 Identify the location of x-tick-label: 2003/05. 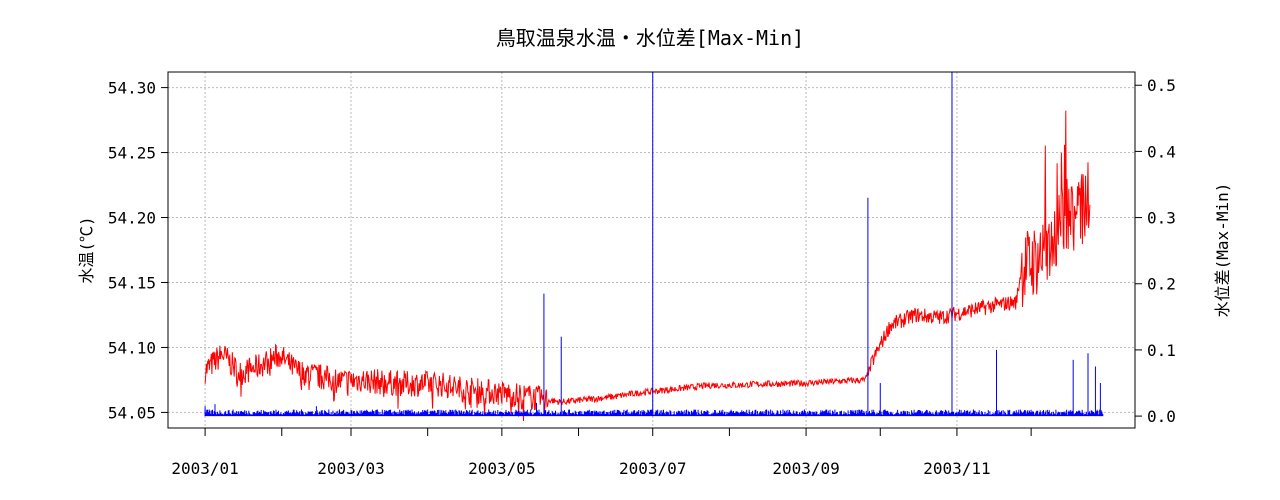
(501, 468).